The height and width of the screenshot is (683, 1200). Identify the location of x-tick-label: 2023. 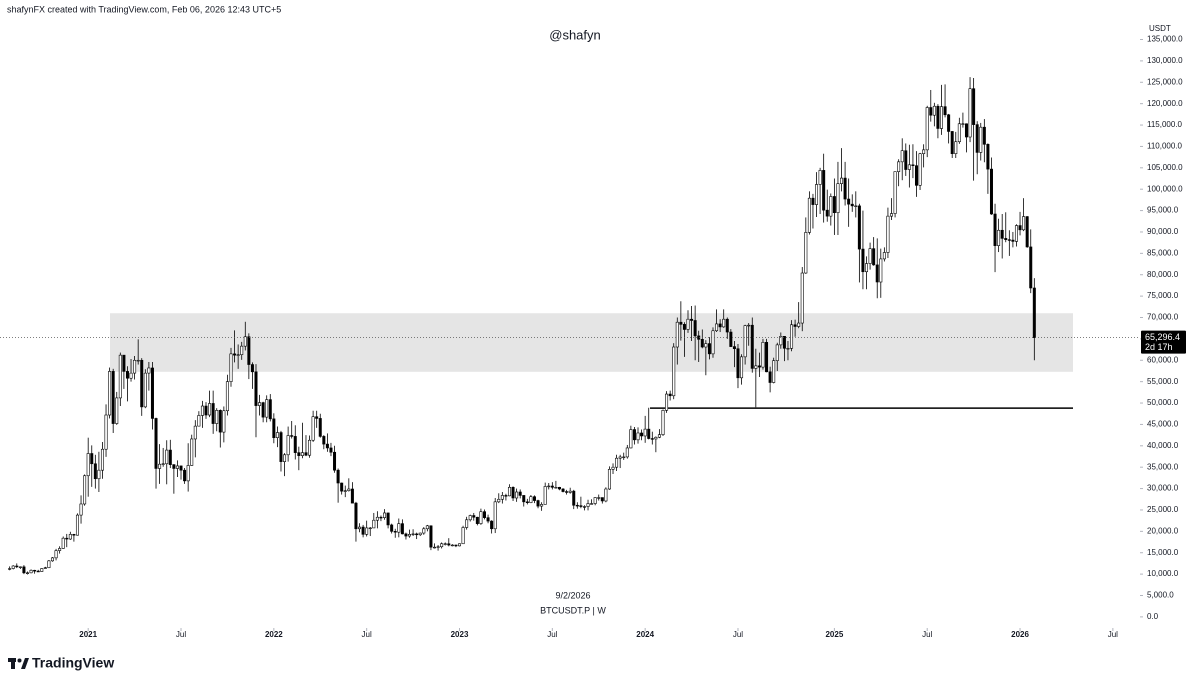
(460, 634).